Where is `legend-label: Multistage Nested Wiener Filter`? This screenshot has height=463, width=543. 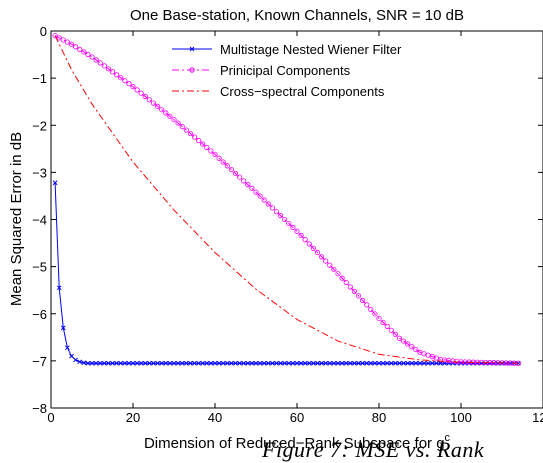
legend-label: Multistage Nested Wiener Filter is located at coordinates (311, 49).